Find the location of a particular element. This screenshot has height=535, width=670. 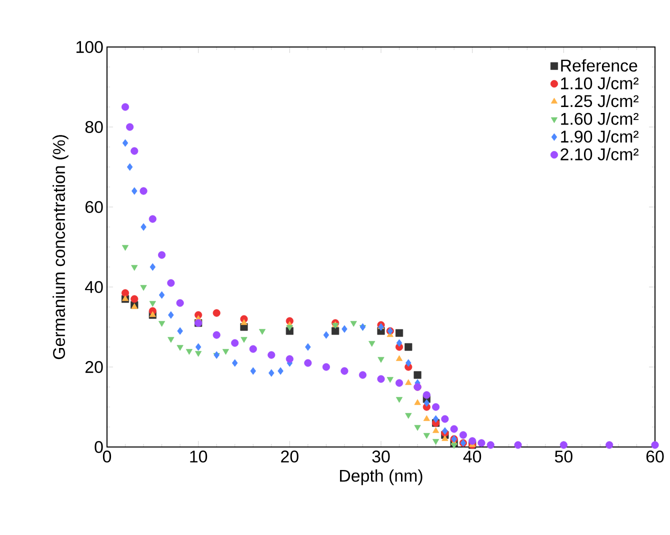

x-tick-label: 30 is located at coordinates (381, 456).